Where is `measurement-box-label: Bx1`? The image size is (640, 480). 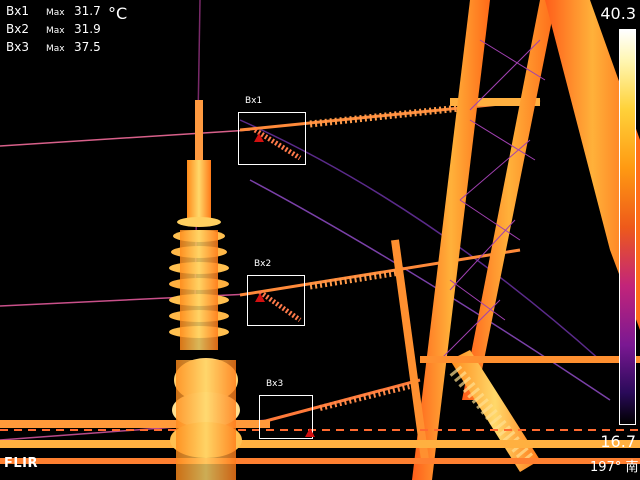
measurement-box-label: Bx1 is located at coordinates (254, 101).